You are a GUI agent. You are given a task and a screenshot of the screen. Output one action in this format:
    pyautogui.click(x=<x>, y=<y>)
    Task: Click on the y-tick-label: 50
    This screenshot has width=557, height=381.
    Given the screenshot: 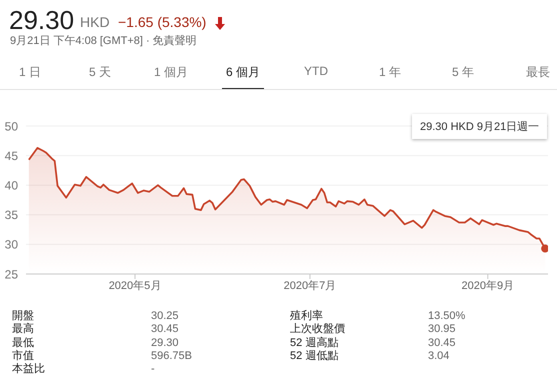 What is the action you would take?
    pyautogui.click(x=11, y=126)
    